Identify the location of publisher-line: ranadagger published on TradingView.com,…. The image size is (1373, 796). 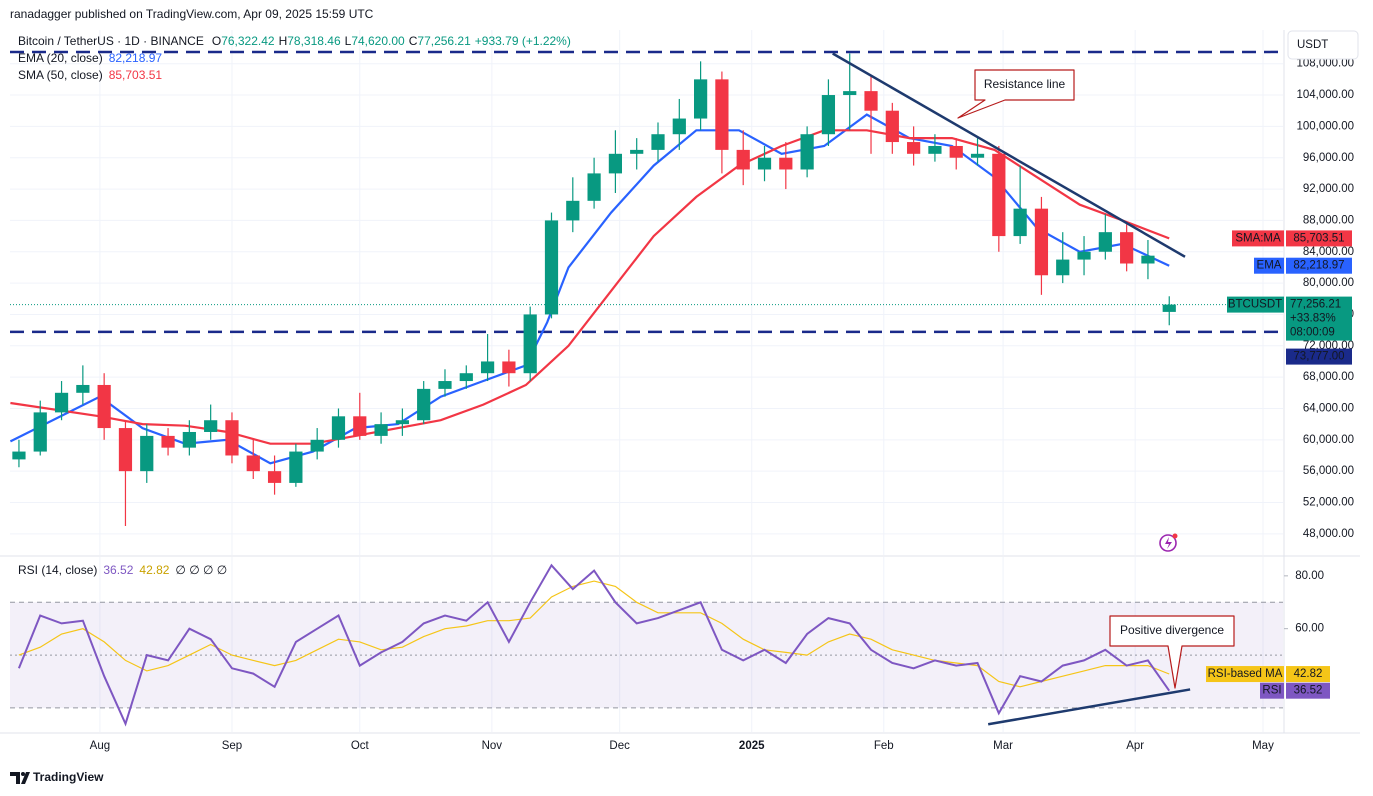
(192, 14).